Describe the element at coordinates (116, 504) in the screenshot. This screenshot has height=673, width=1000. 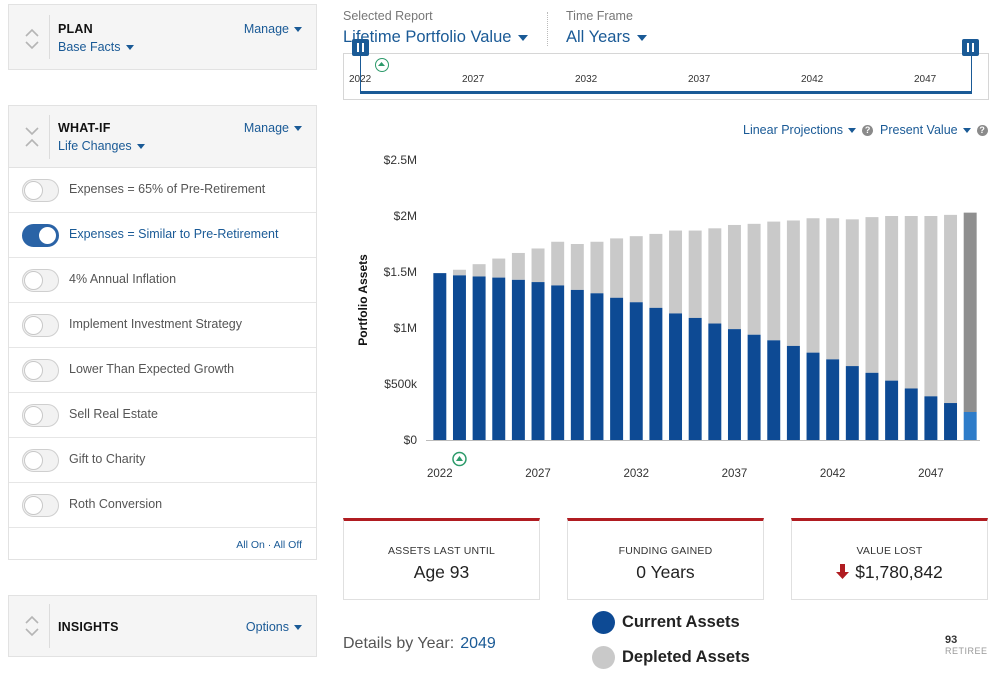
I see `toggle-label: Roth Conversion` at that location.